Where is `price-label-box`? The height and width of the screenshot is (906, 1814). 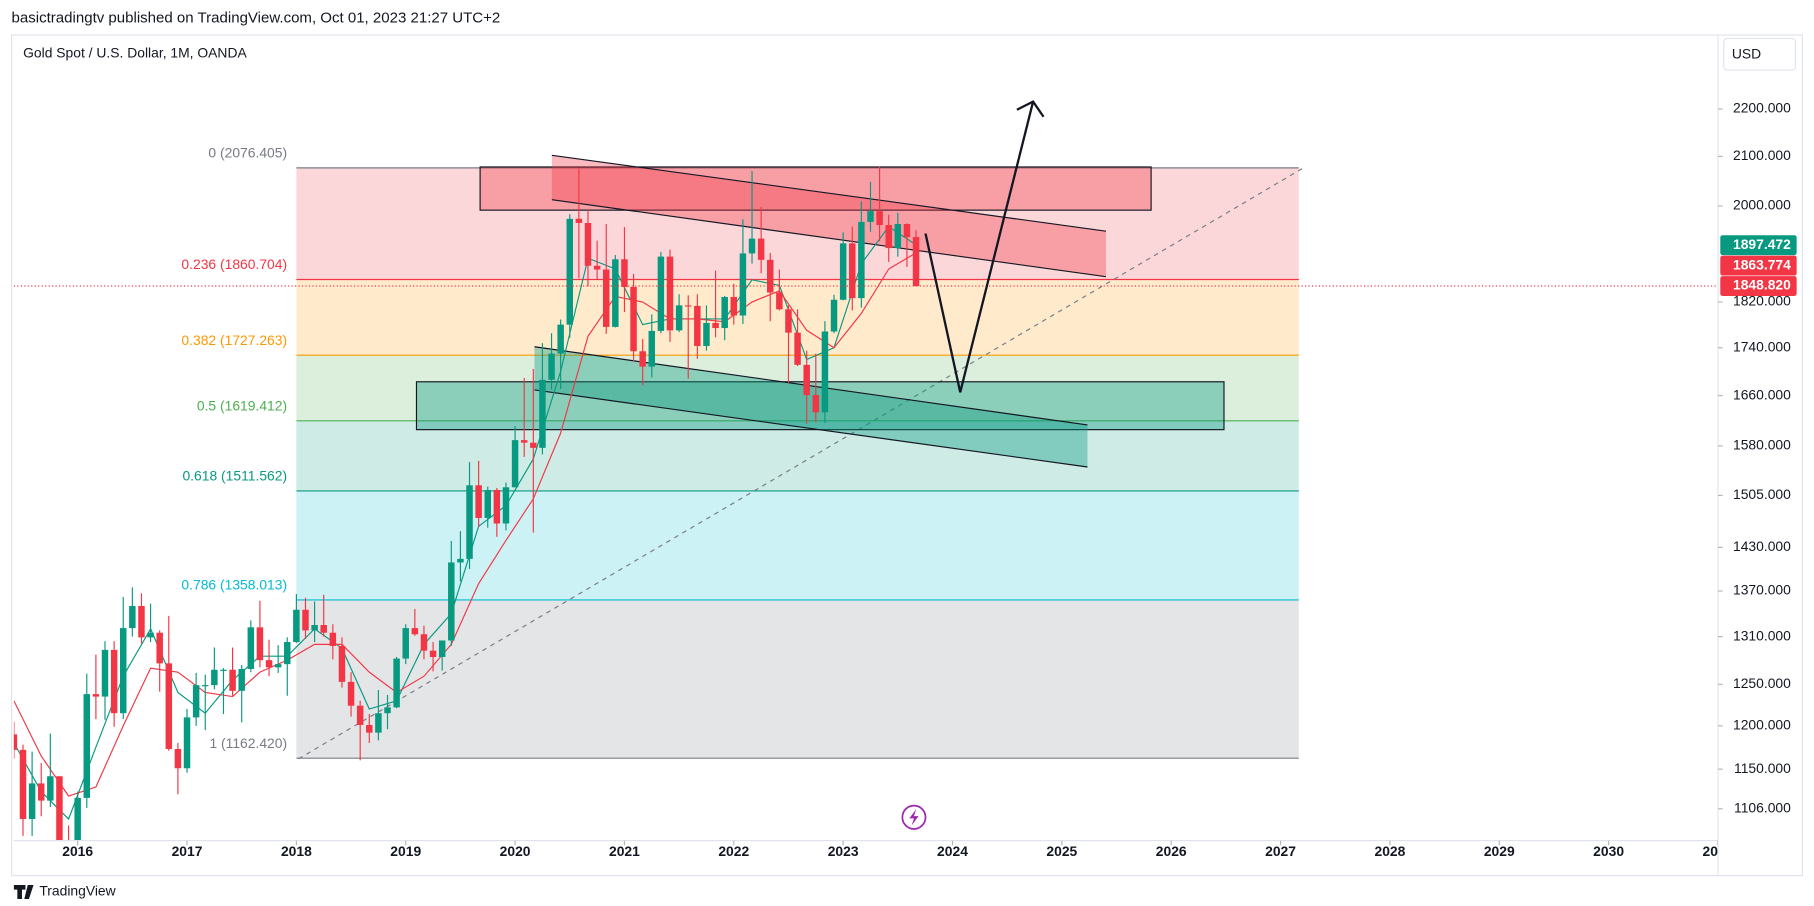
price-label-box is located at coordinates (1758, 286).